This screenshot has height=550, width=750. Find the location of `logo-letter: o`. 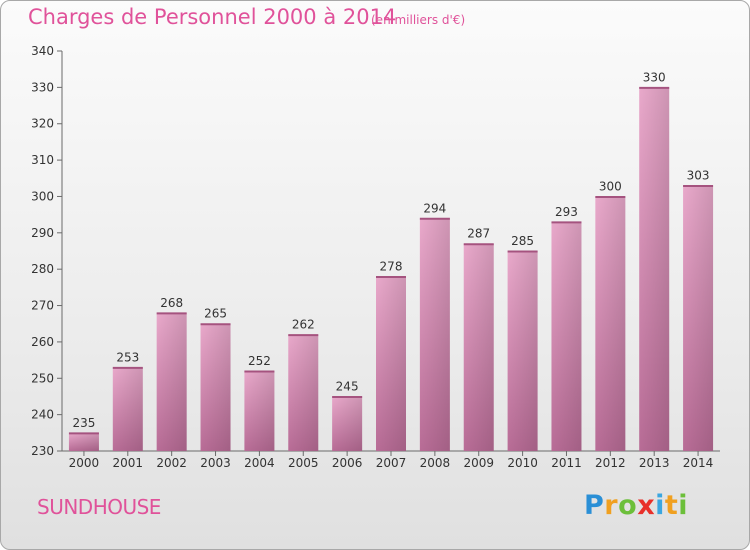

logo-letter: o is located at coordinates (628, 505).